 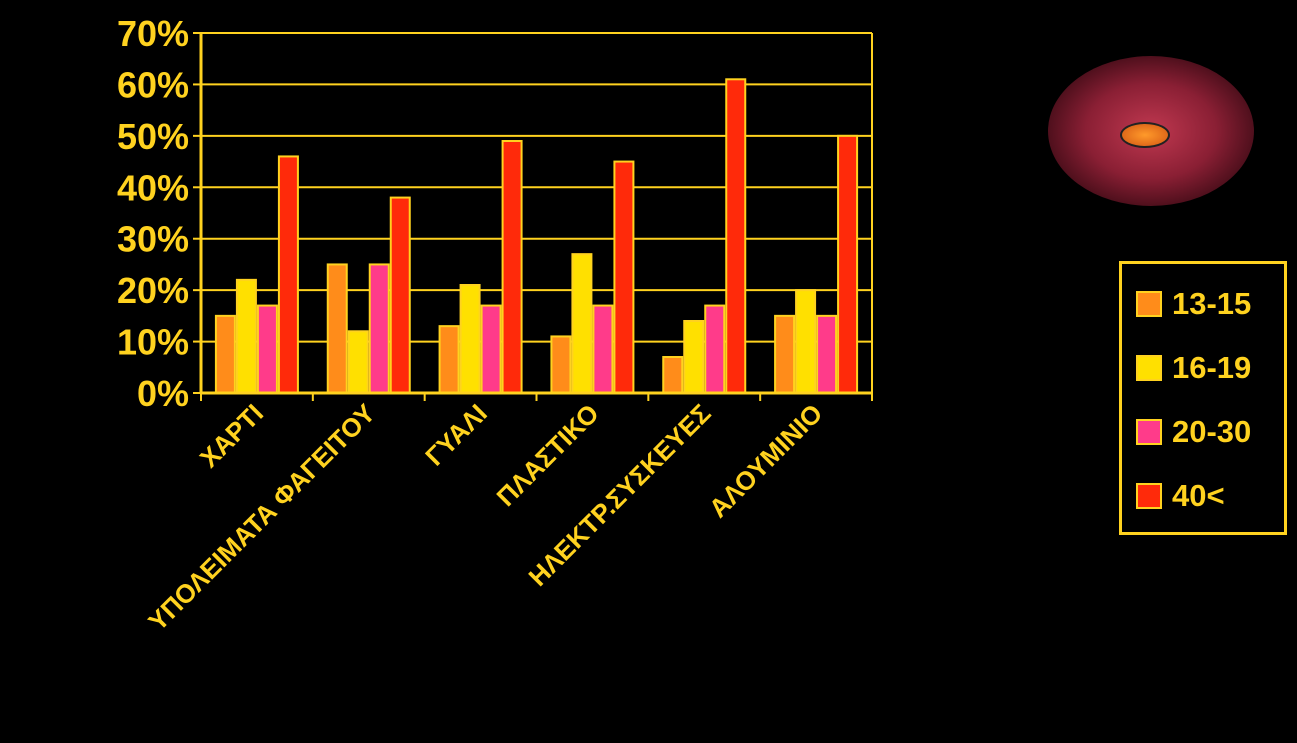 What do you see at coordinates (153, 84) in the screenshot?
I see `y-tick-label: 60%` at bounding box center [153, 84].